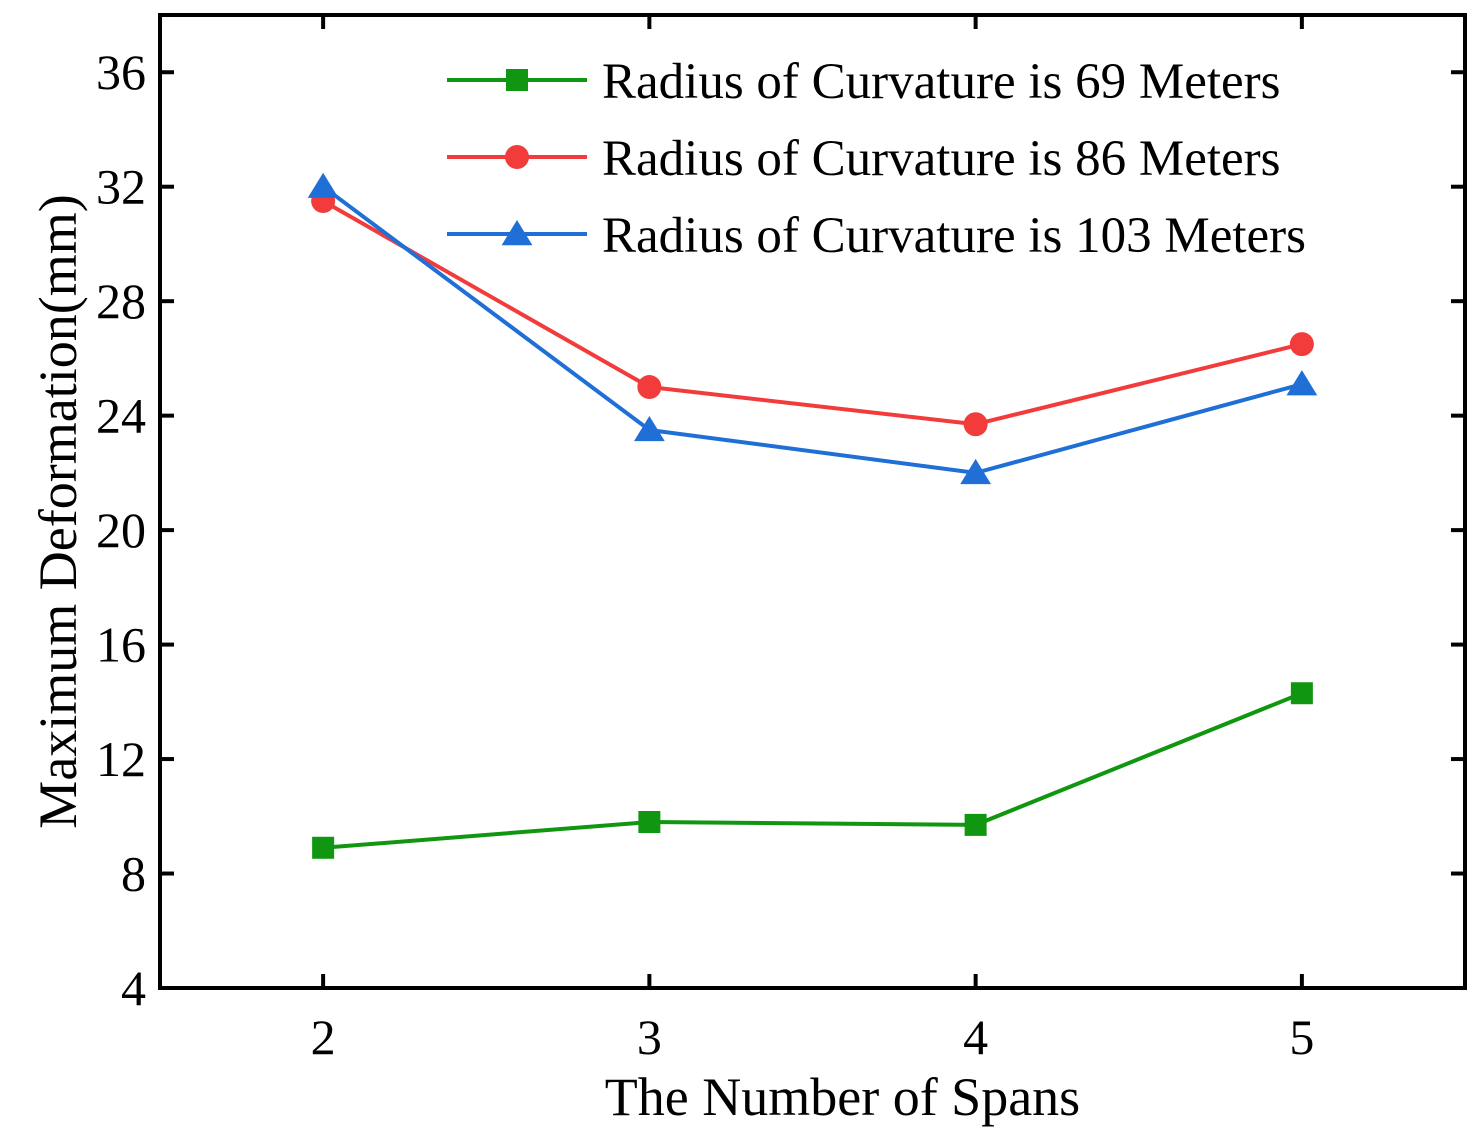  I want to click on legend-item-1: Radius of Curvature is 69 Meters, so click(863, 82).